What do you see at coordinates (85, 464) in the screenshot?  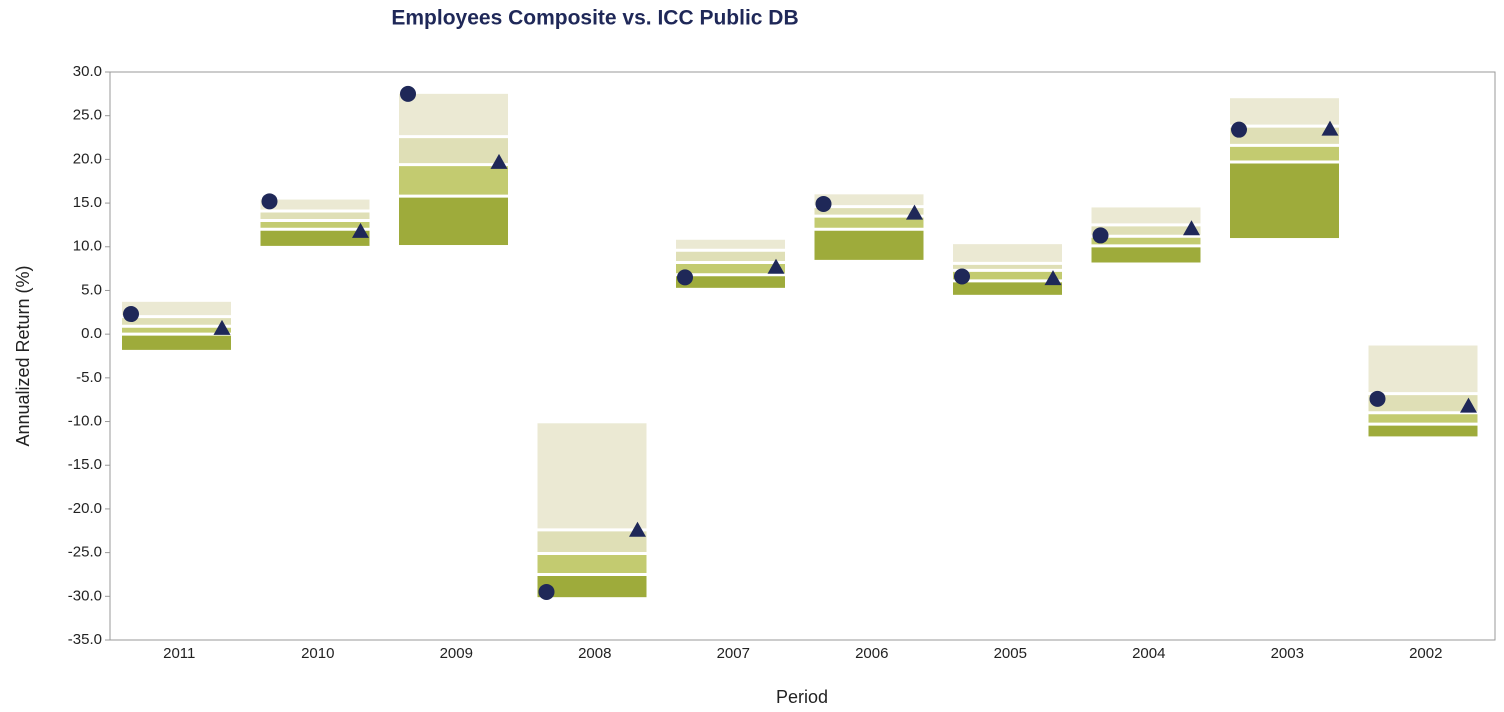 I see `y-tick-label: -15.0` at bounding box center [85, 464].